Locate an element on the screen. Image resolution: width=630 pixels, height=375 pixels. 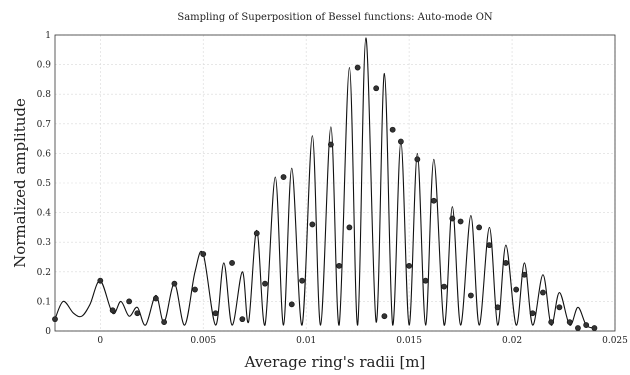
y-tick-label: 1 is located at coordinates (48, 36).